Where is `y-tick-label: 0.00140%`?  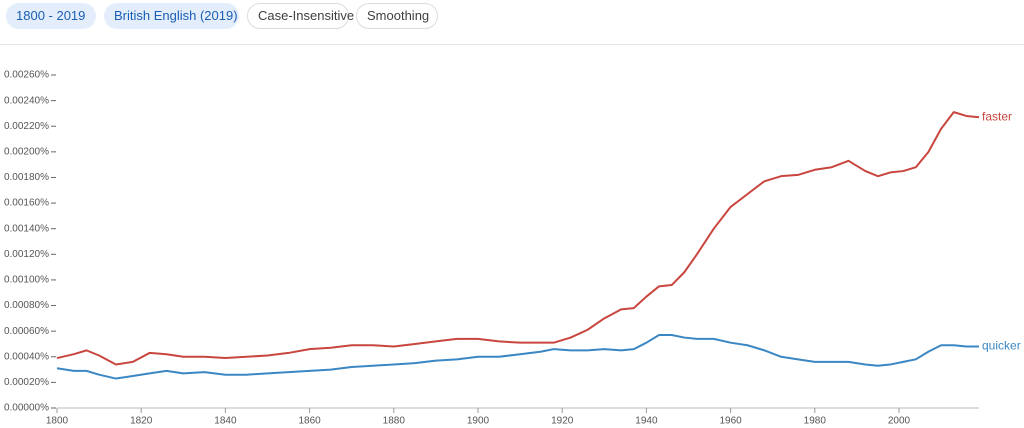
y-tick-label: 0.00140% is located at coordinates (26, 228).